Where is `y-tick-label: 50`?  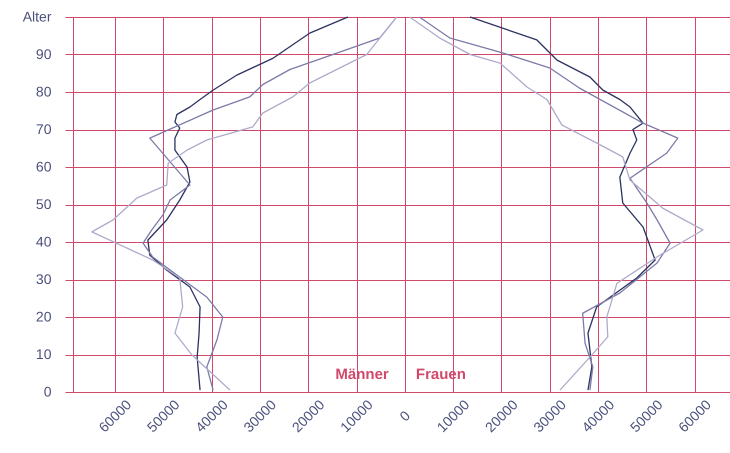
y-tick-label: 50 is located at coordinates (44, 204).